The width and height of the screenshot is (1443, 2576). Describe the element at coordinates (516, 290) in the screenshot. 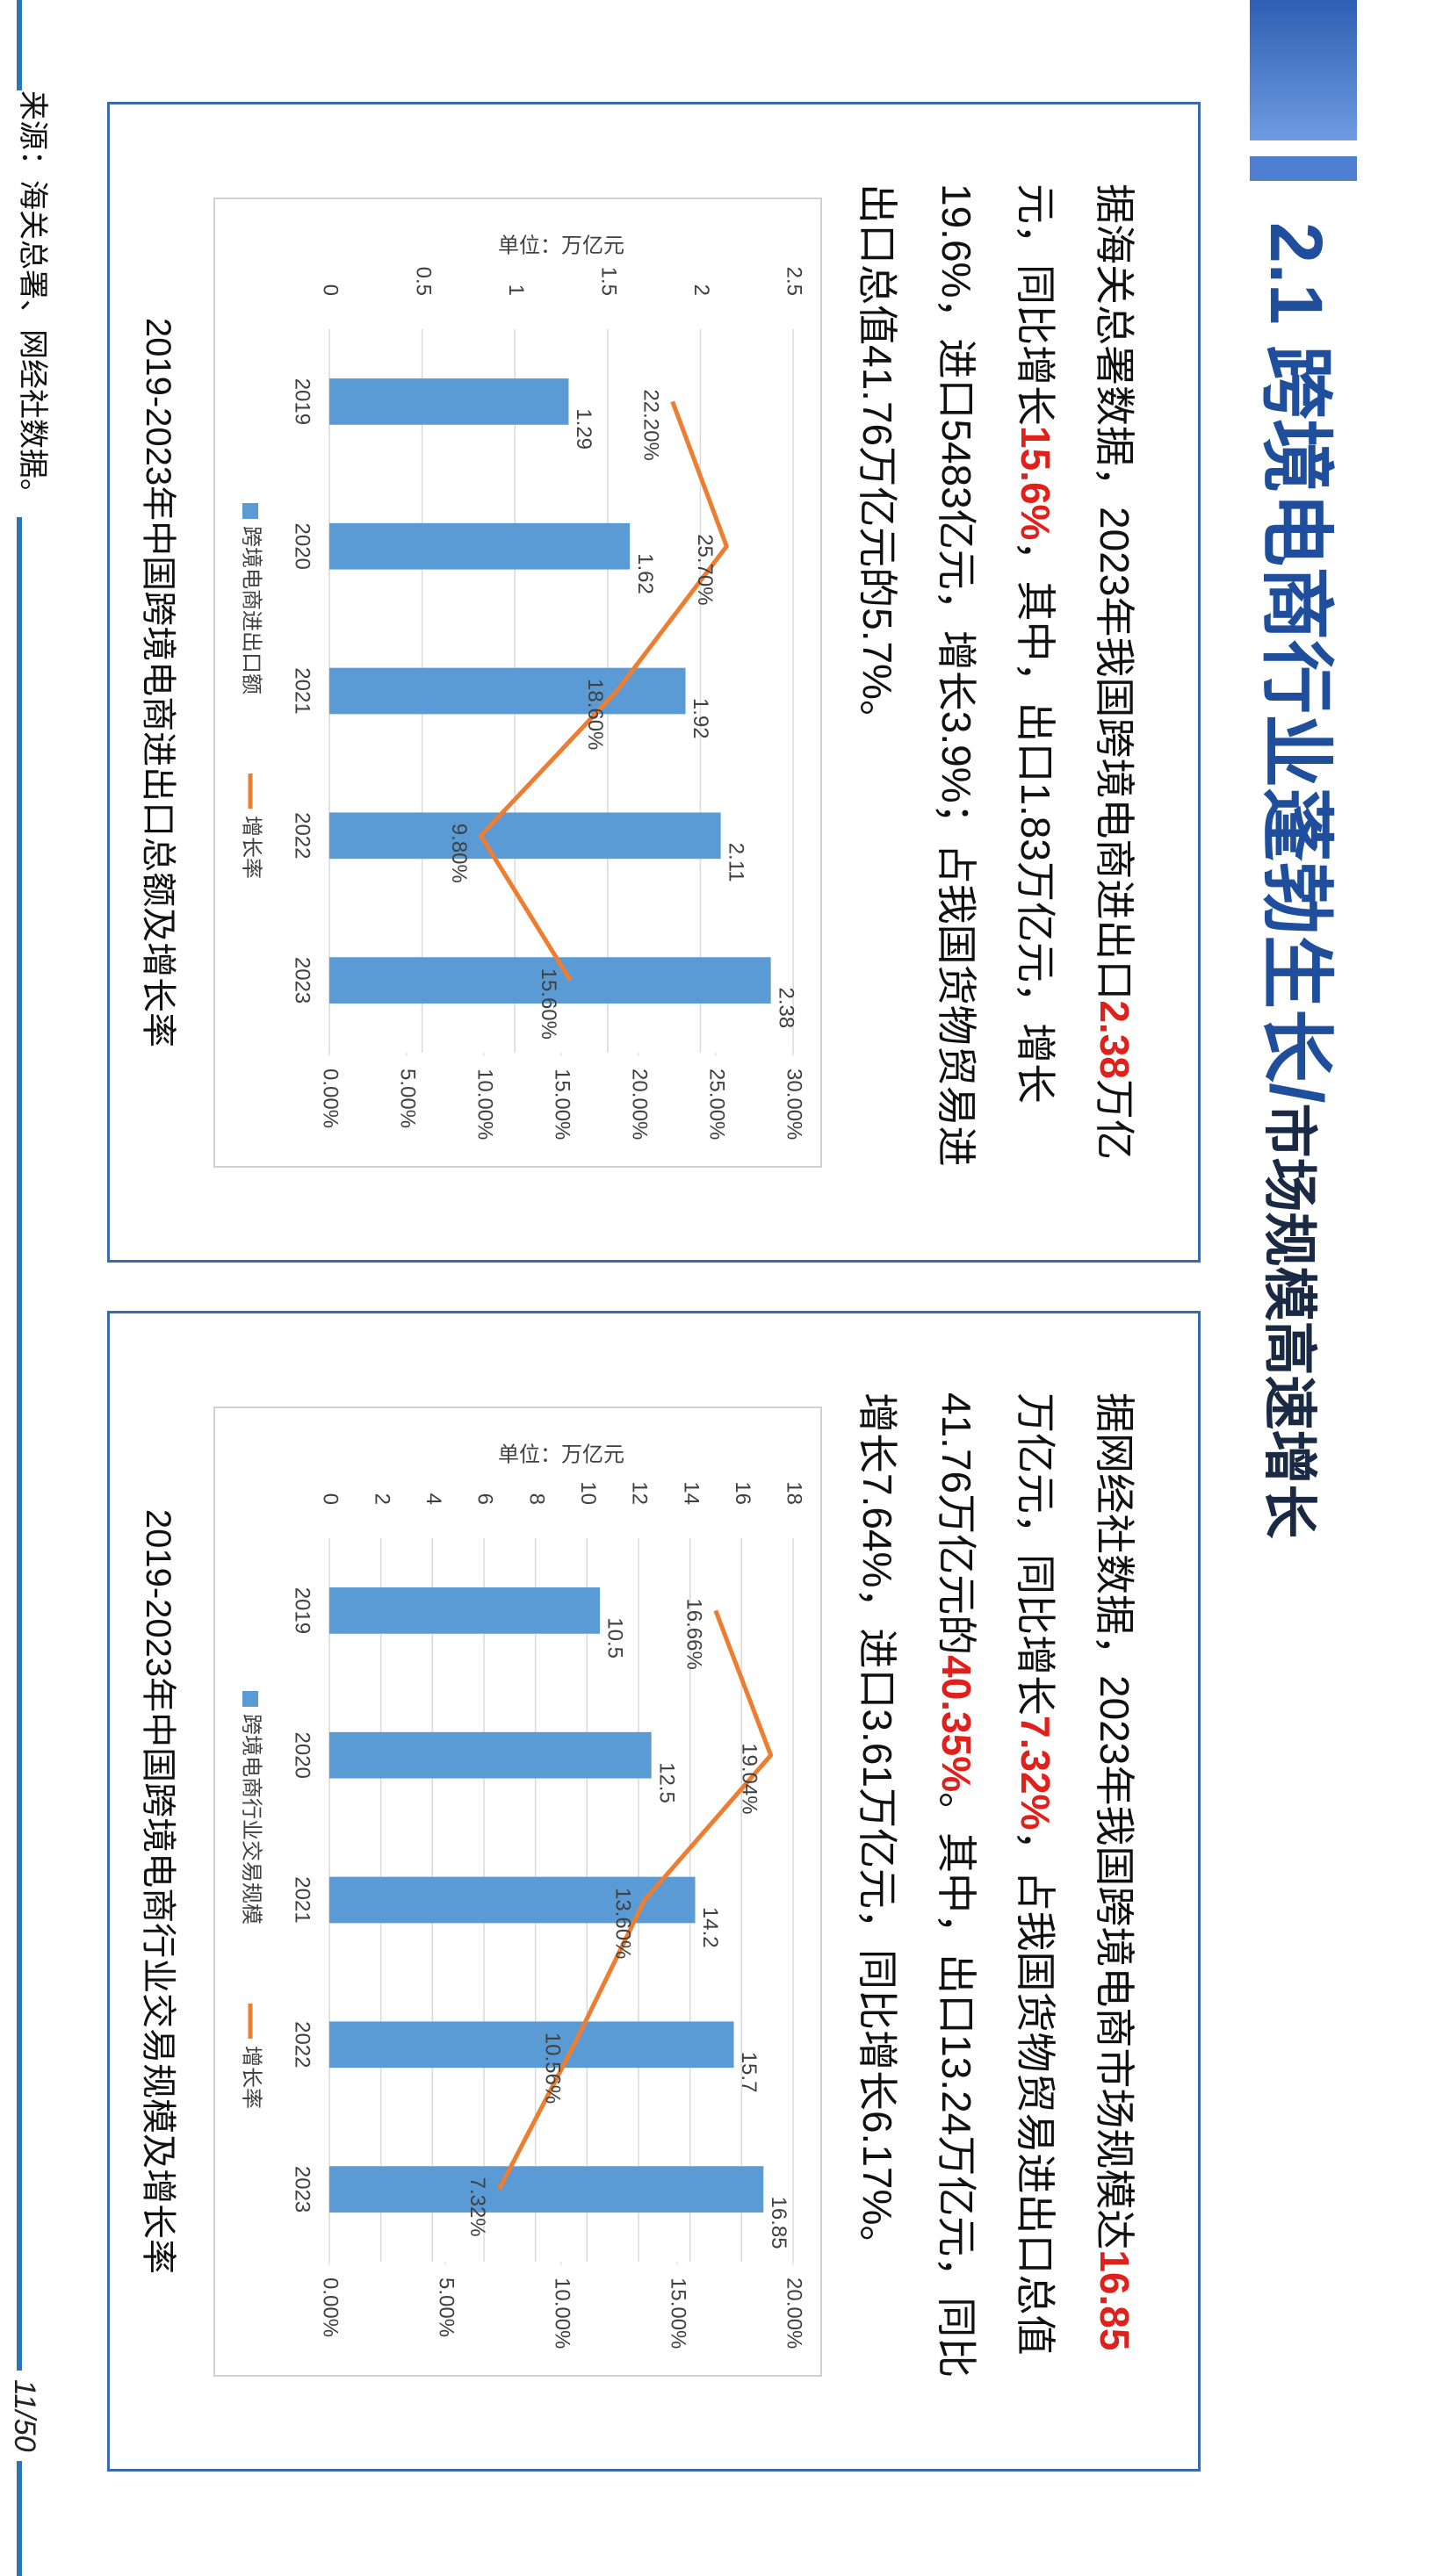

I see `y-tick-label: 1` at that location.